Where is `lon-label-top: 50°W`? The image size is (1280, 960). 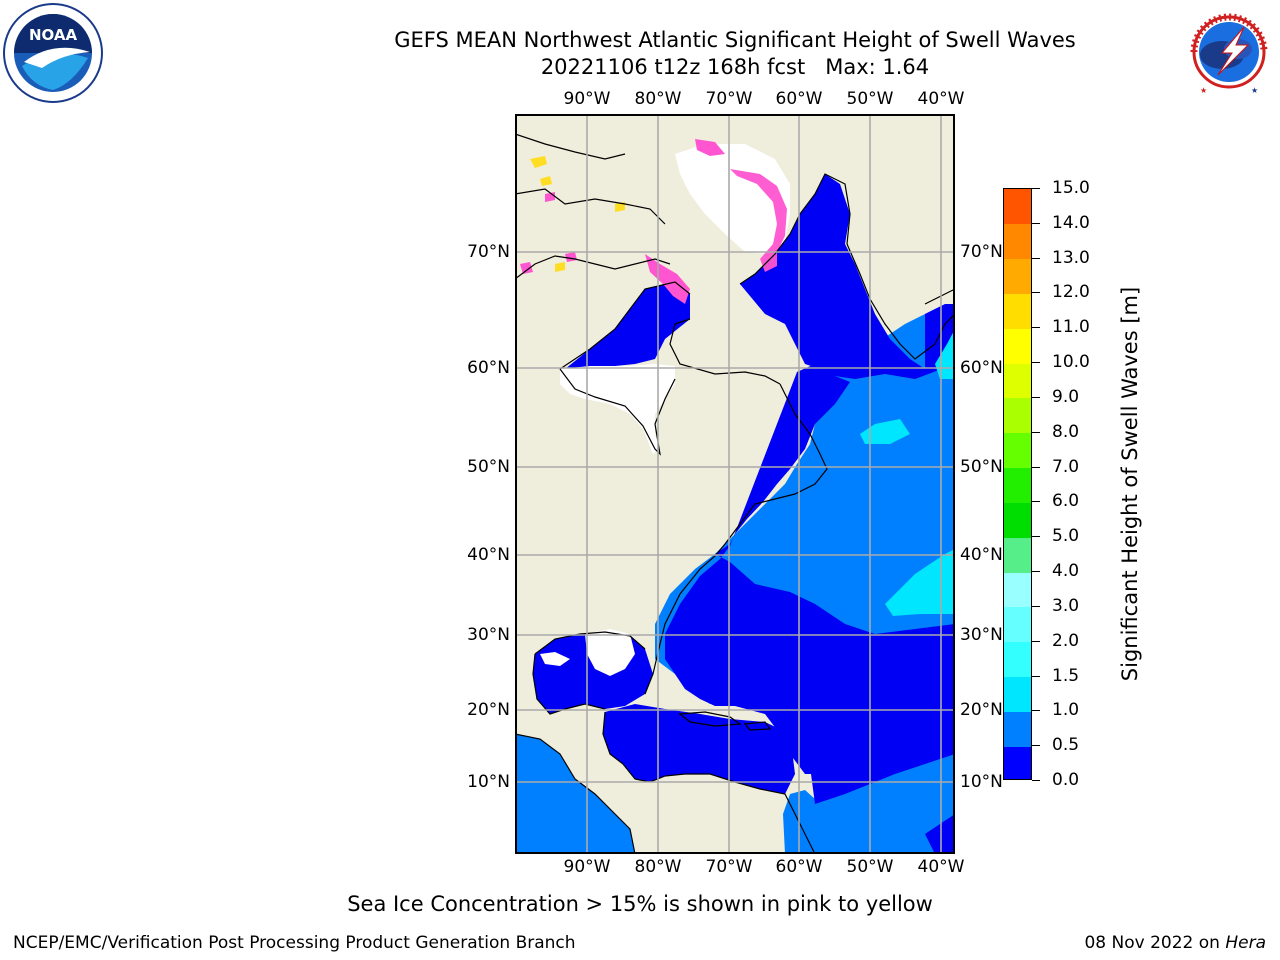 lon-label-top: 50°W is located at coordinates (870, 99).